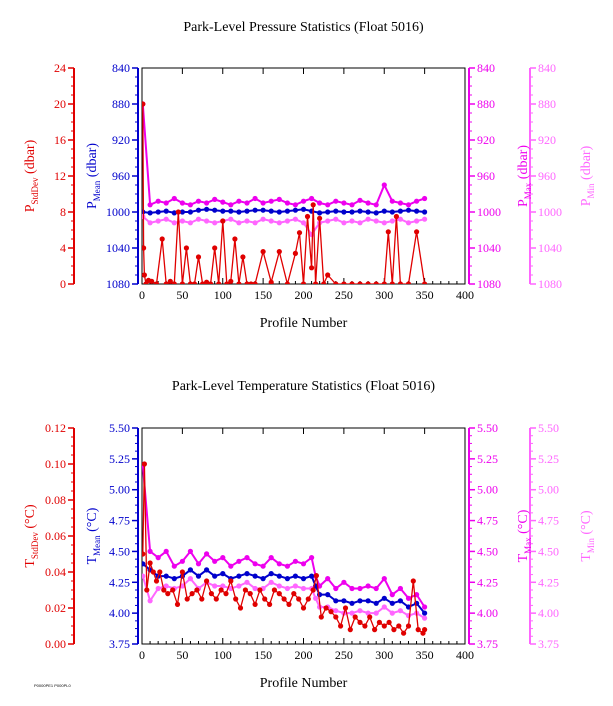 The image size is (613, 706). Describe the element at coordinates (548, 459) in the screenshot. I see `min-tick-label: 5.25` at that location.